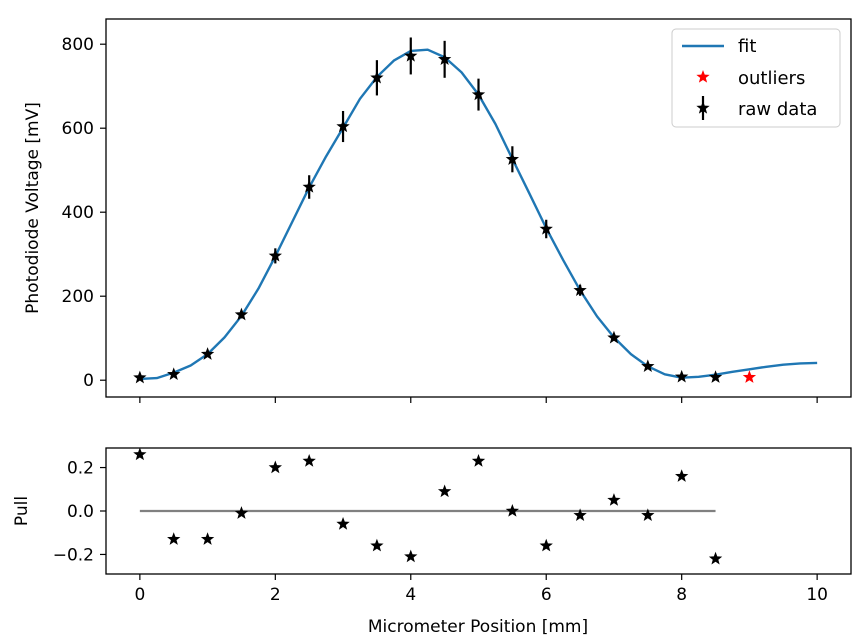 The image size is (863, 643). What do you see at coordinates (78, 297) in the screenshot?
I see `main-y-tick-label: 200` at bounding box center [78, 297].